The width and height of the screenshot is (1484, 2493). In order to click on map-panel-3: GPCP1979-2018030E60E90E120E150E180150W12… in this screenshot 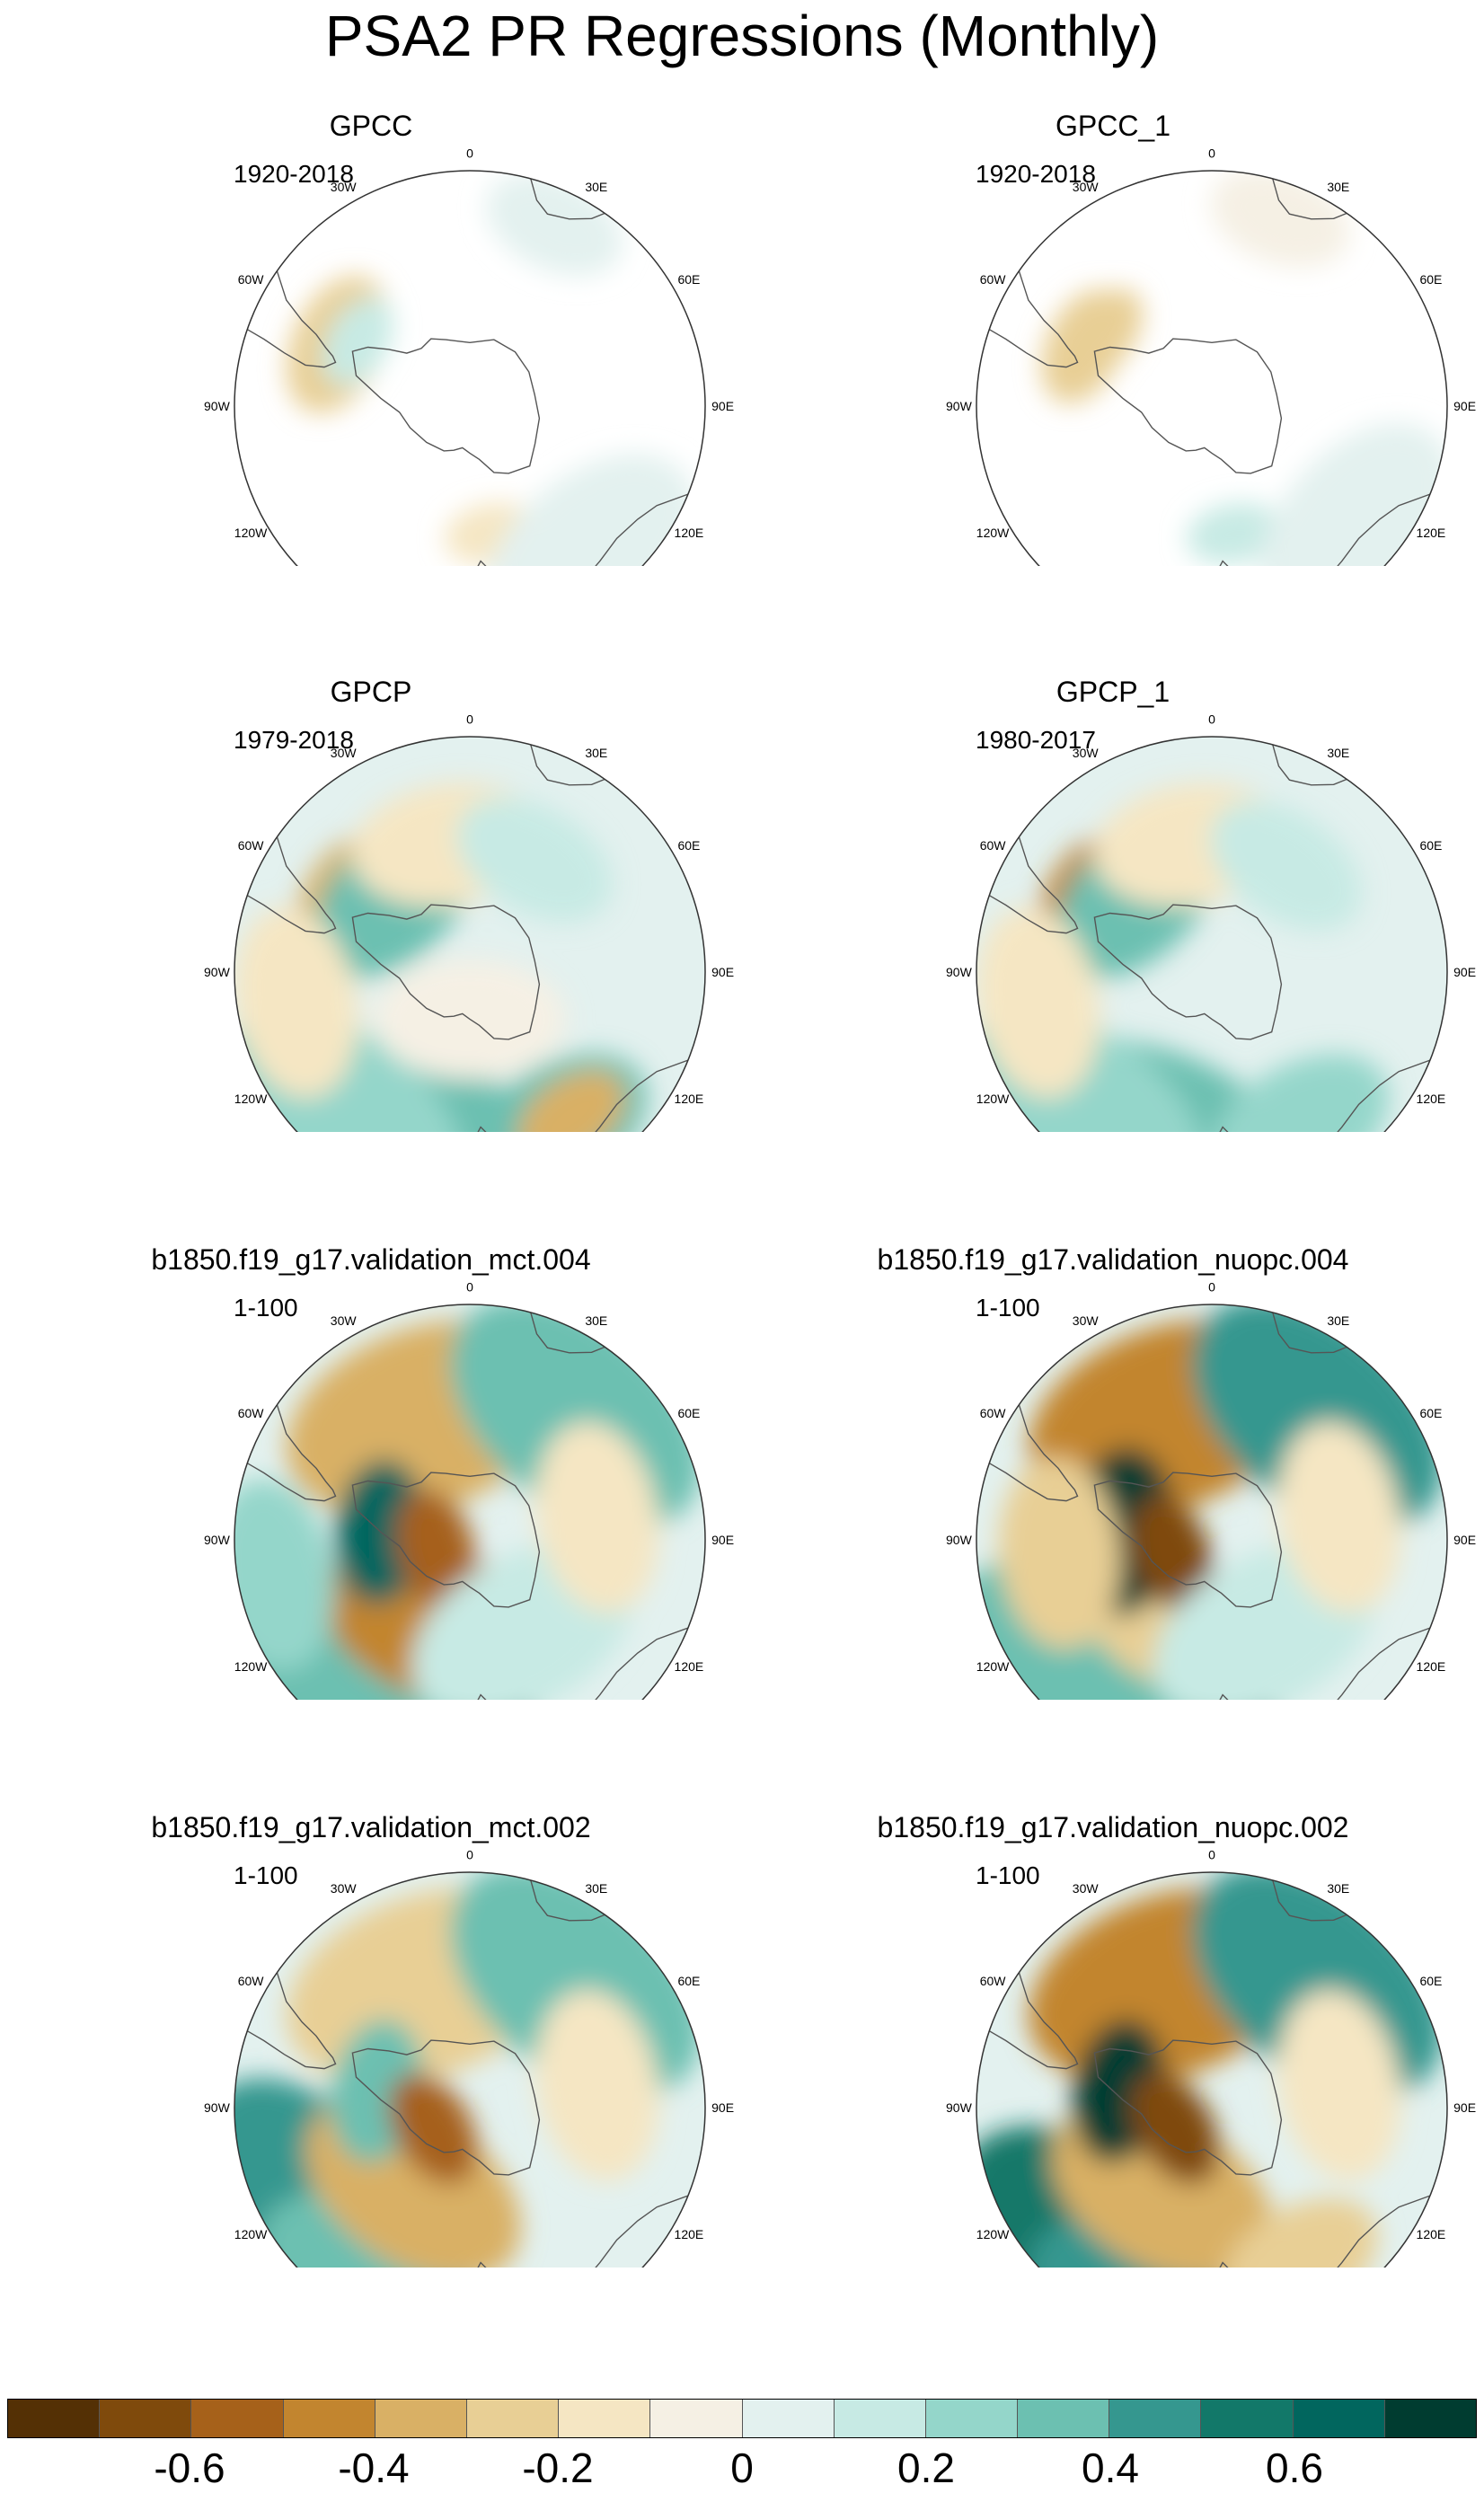, I will do `click(371, 849)`.